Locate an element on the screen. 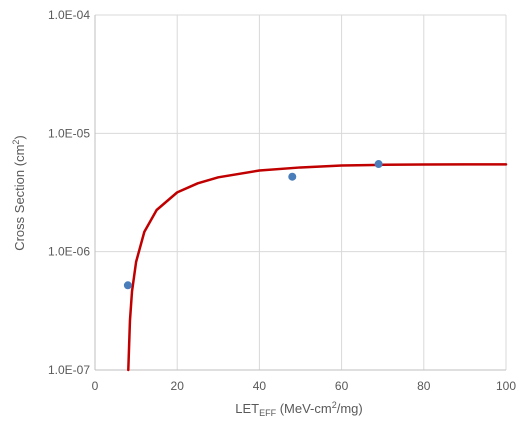 The width and height of the screenshot is (524, 428). y-axis-title-main: Cross Section (cm is located at coordinates (19, 198).